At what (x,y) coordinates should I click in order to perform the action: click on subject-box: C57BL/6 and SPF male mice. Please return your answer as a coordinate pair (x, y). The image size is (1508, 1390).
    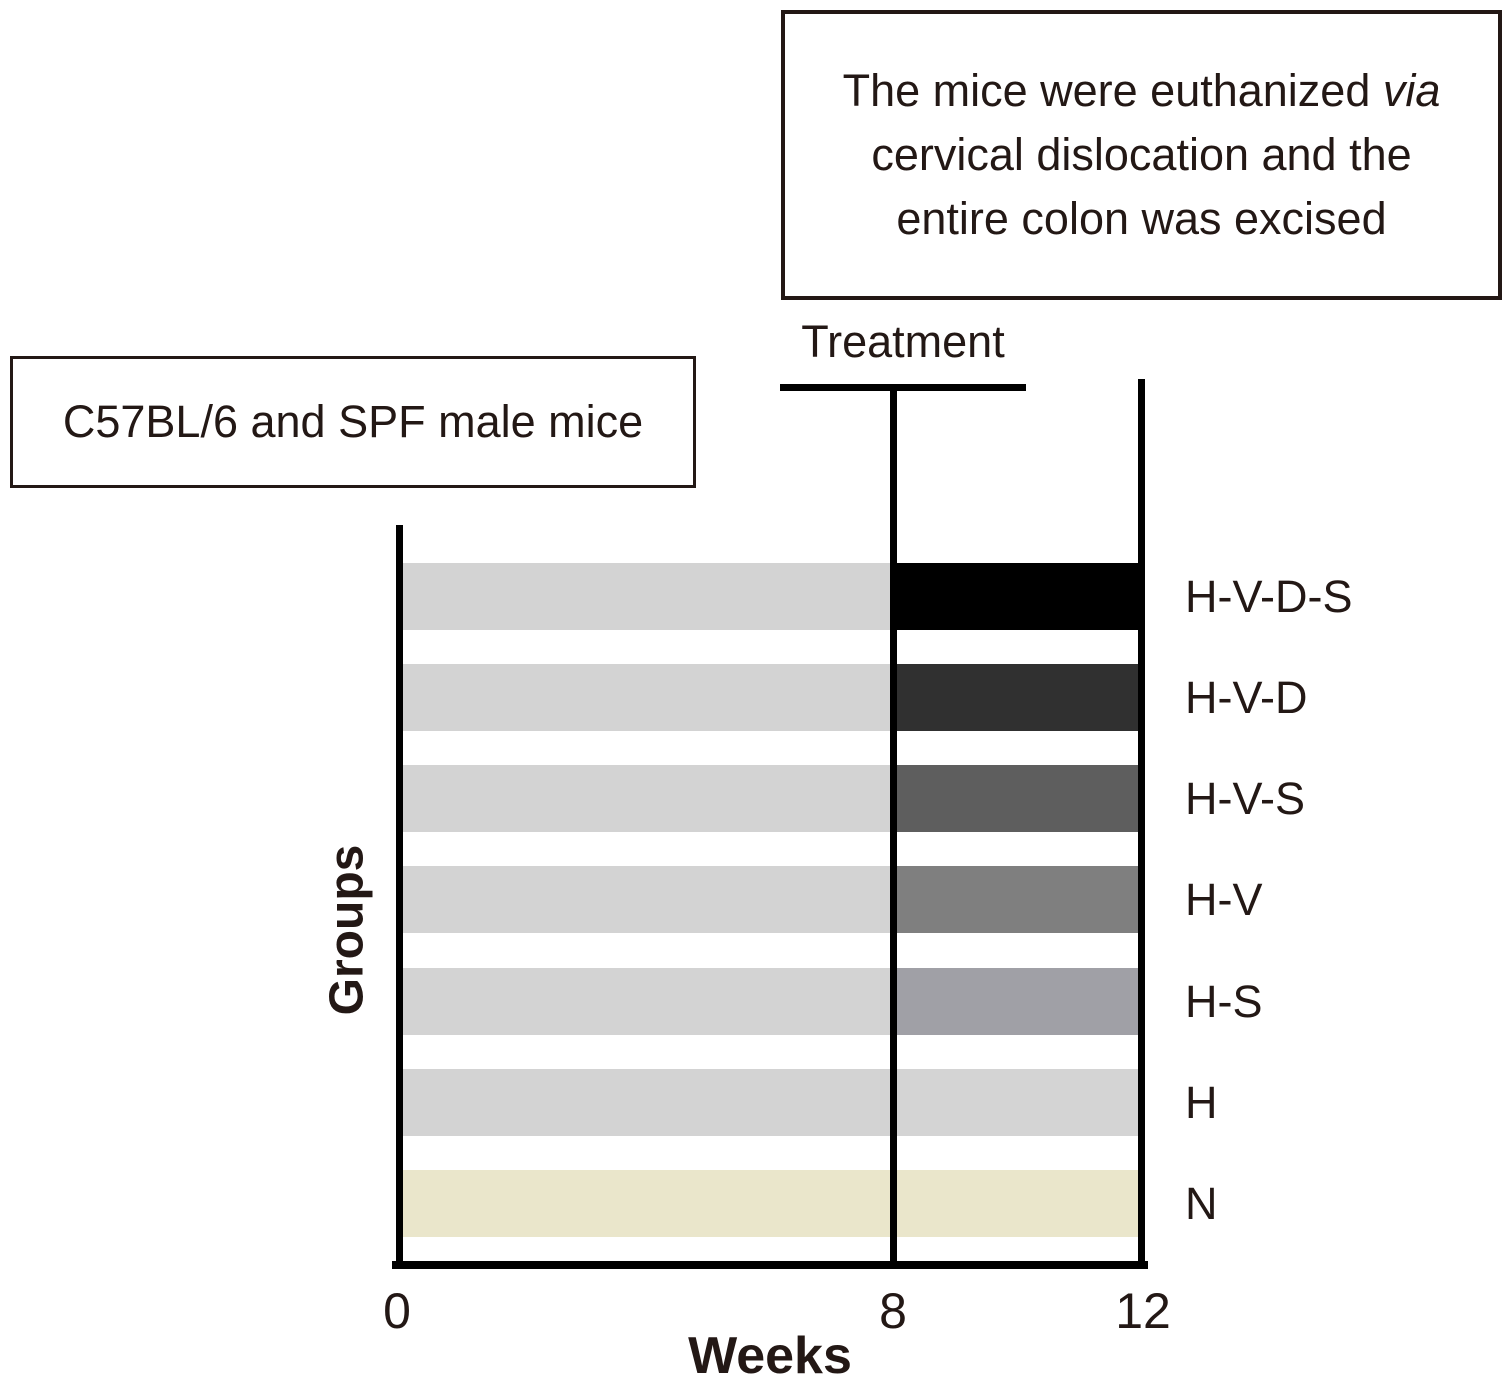
    Looking at the image, I should click on (353, 422).